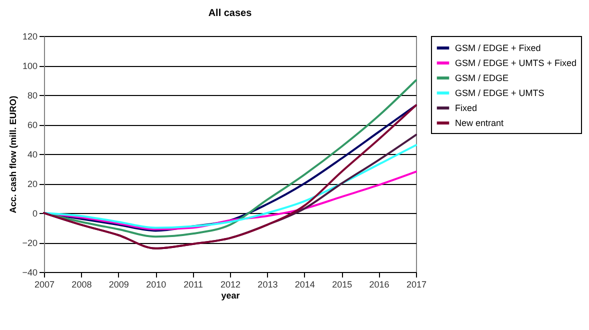 This screenshot has height=330, width=589. What do you see at coordinates (118, 285) in the screenshot?
I see `x-tick-label: 2009` at bounding box center [118, 285].